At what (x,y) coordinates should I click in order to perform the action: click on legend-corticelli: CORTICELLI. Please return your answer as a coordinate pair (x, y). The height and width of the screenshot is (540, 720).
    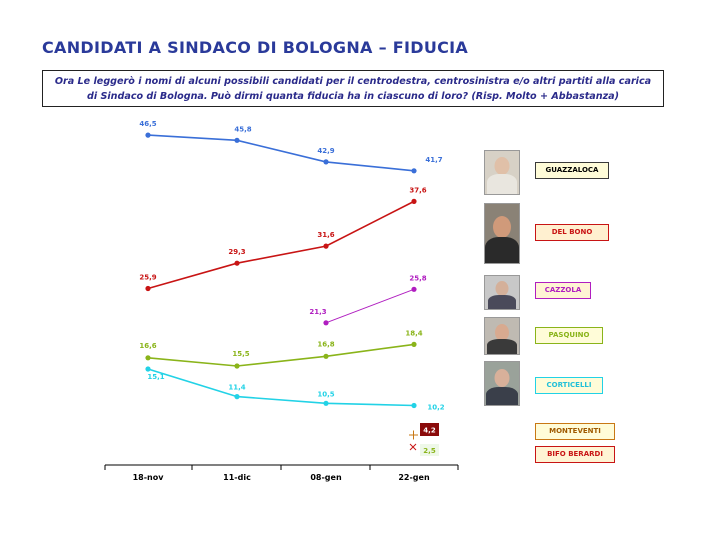
    Looking at the image, I should click on (569, 385).